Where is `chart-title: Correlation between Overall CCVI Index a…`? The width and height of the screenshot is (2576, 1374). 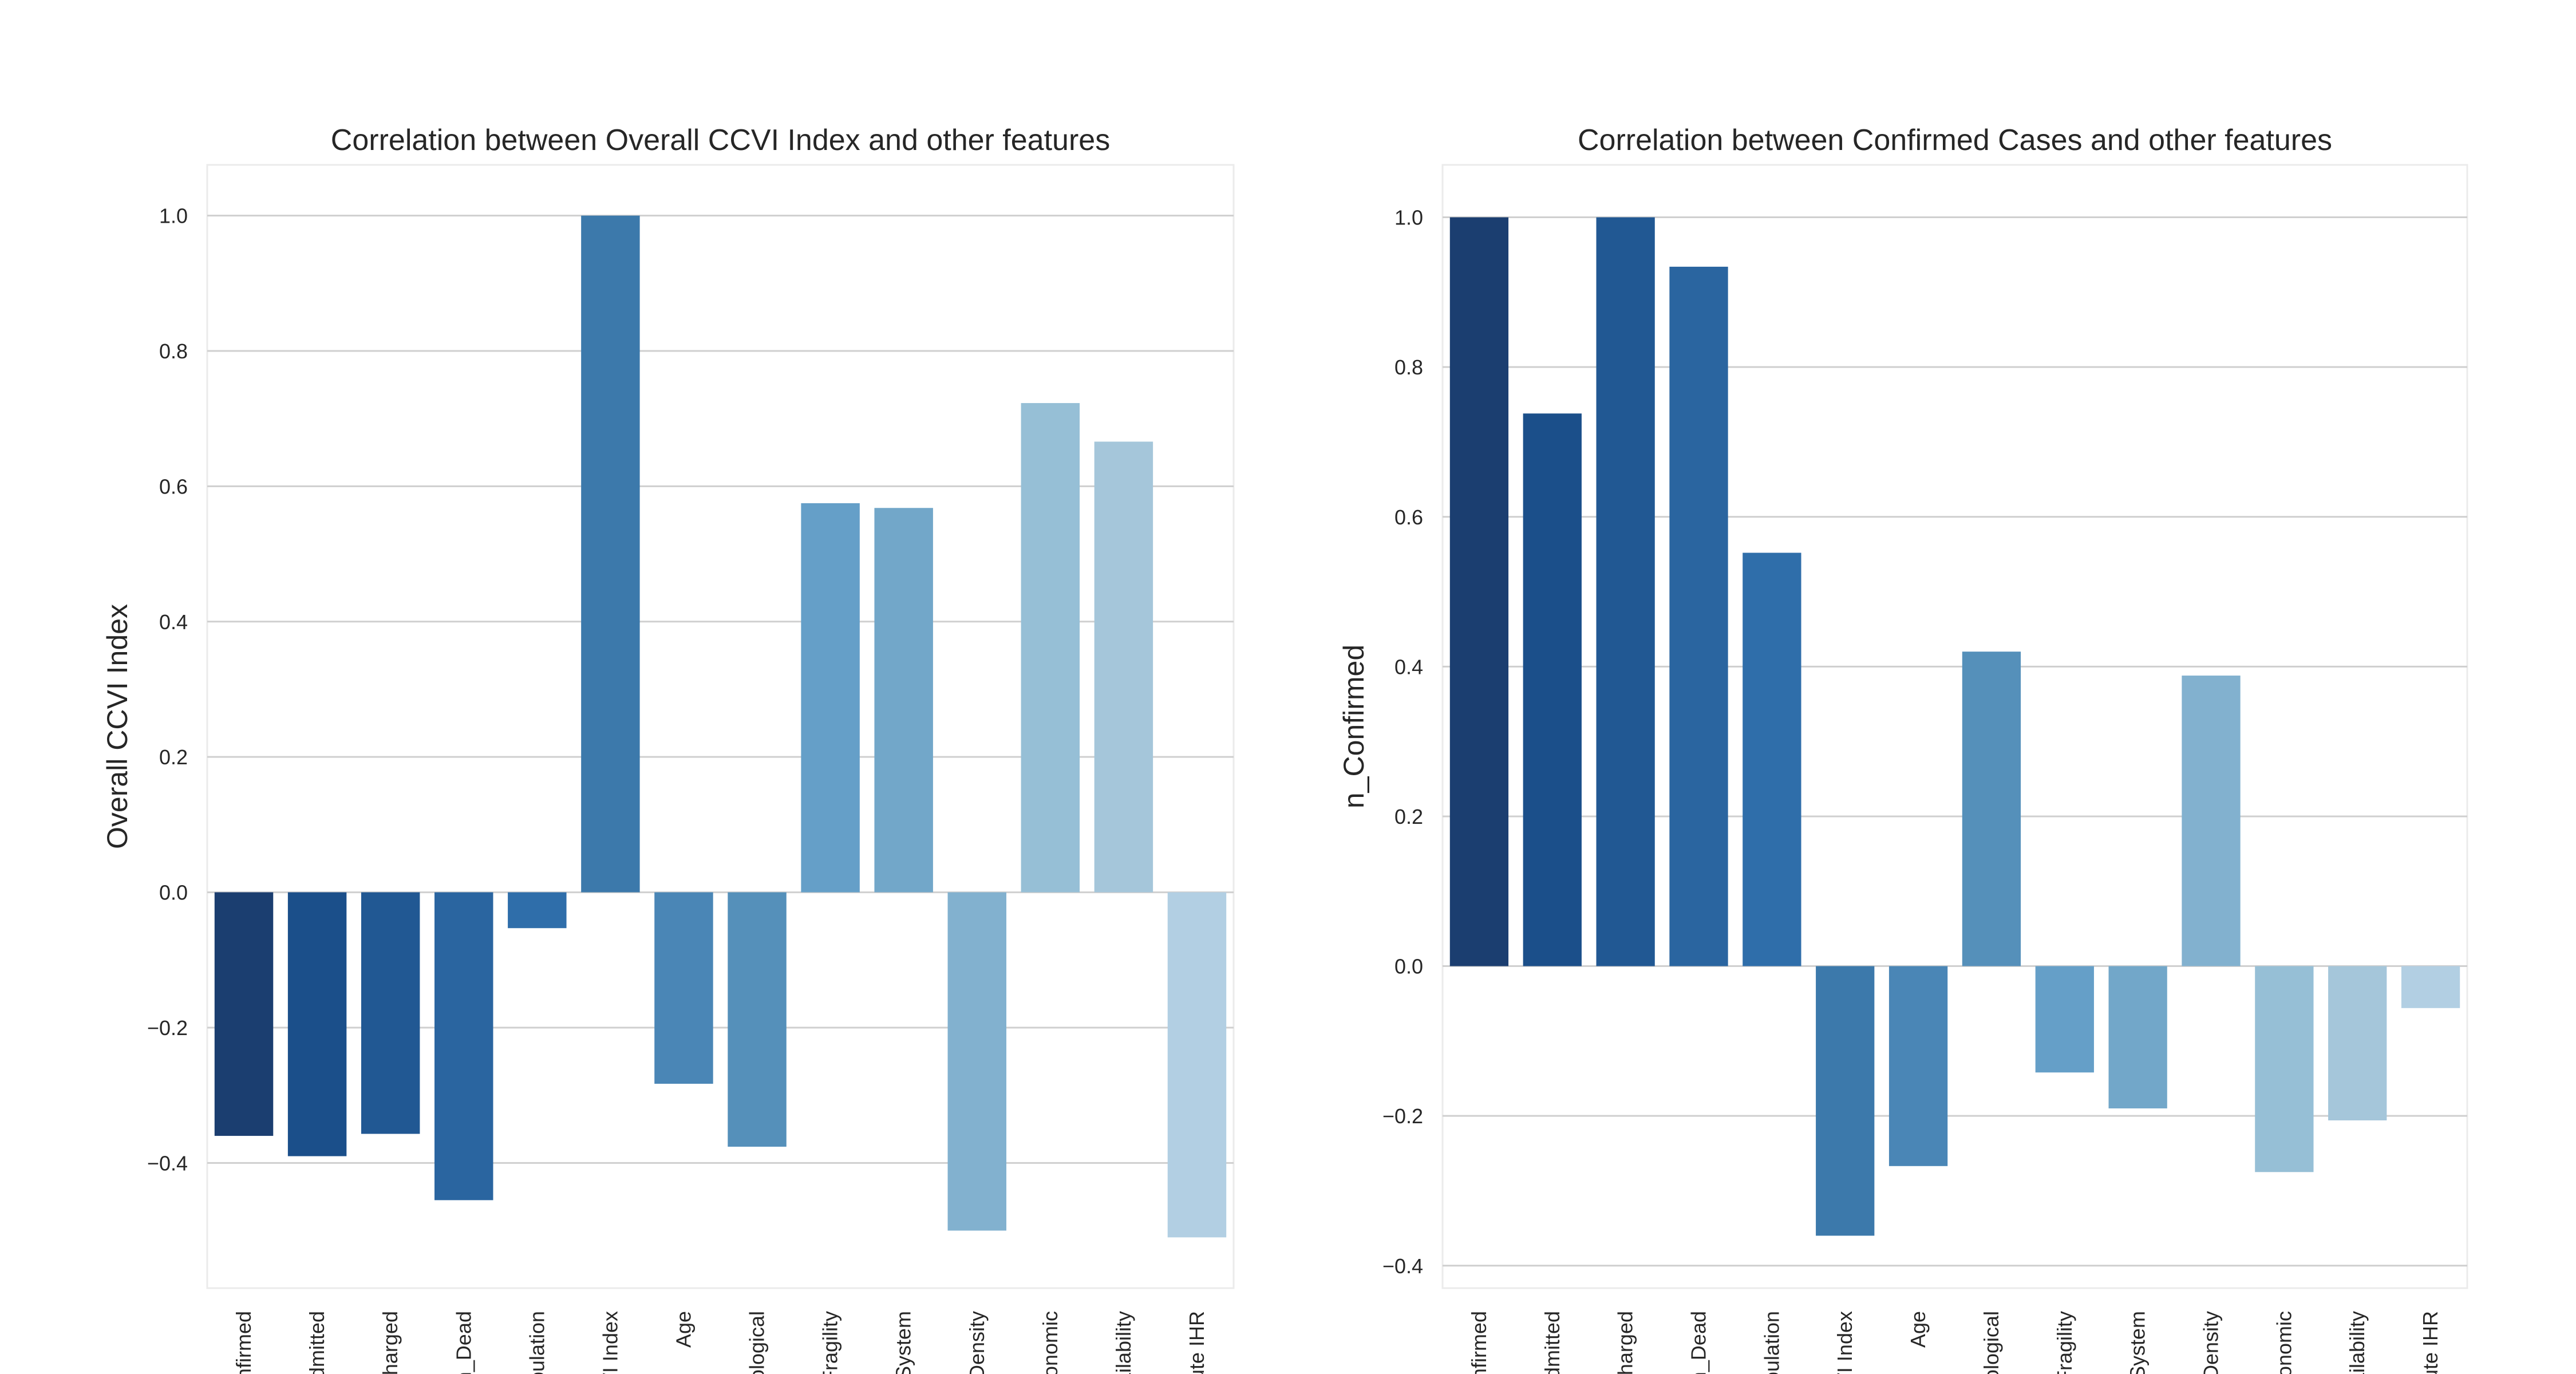
chart-title: Correlation between Overall CCVI Index a… is located at coordinates (720, 140).